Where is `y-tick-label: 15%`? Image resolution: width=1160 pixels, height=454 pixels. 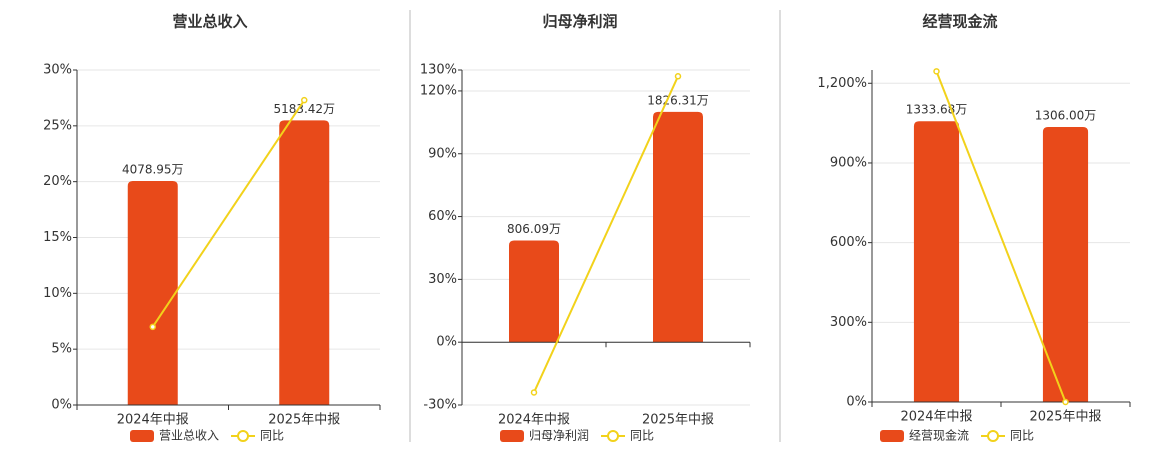 y-tick-label: 15% is located at coordinates (57, 237).